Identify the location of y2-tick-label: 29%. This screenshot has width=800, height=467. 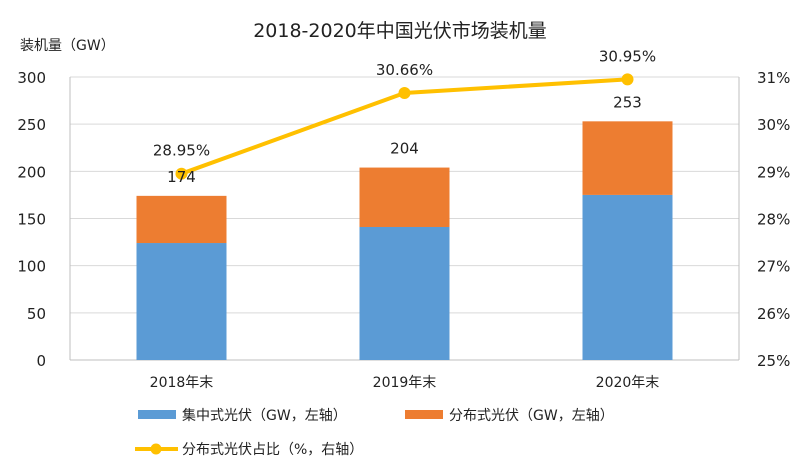
(773, 172).